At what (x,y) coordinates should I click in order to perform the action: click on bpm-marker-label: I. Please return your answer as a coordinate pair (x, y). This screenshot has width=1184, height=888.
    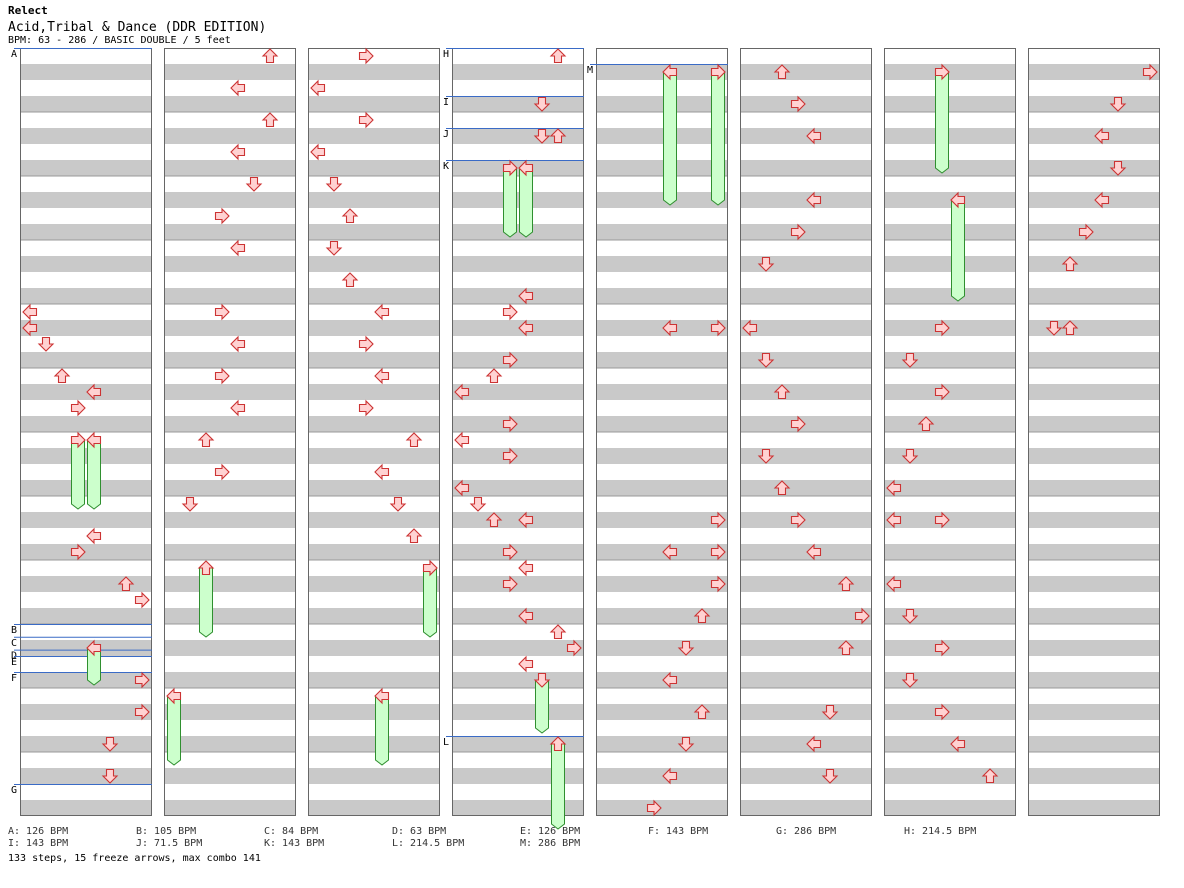
    Looking at the image, I should click on (446, 102).